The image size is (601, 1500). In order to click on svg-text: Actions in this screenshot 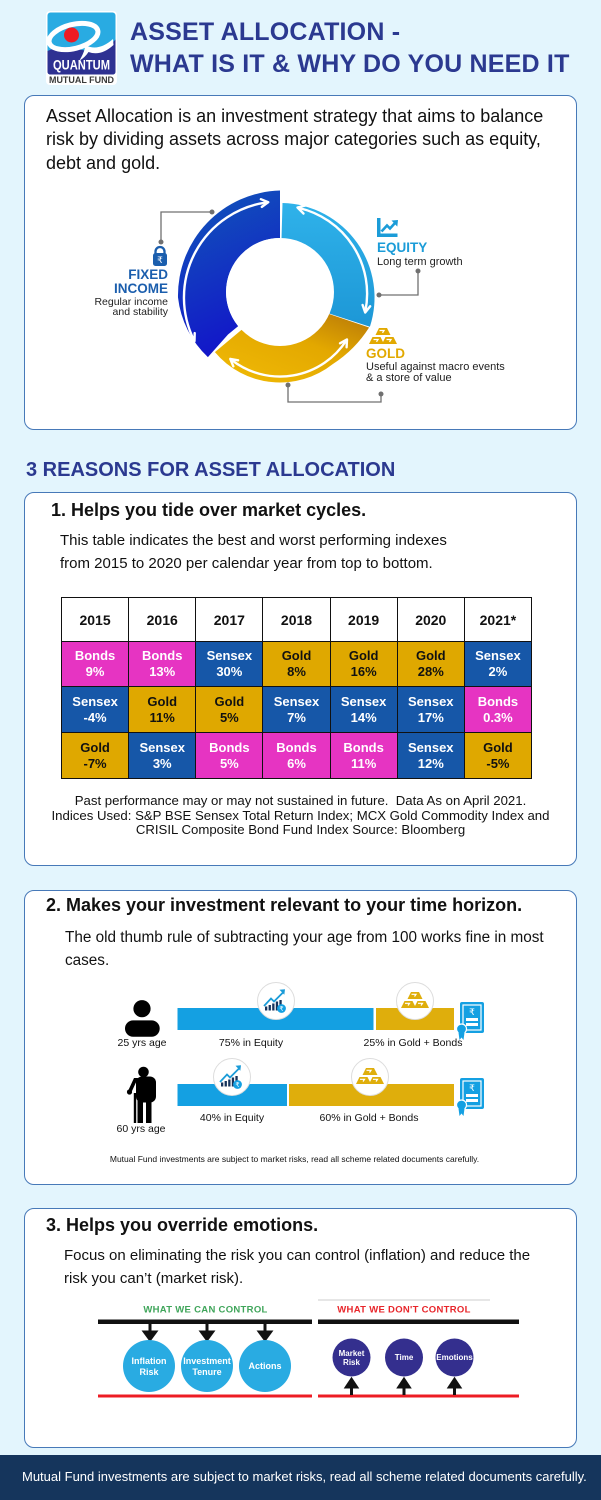, I will do `click(264, 1366)`.